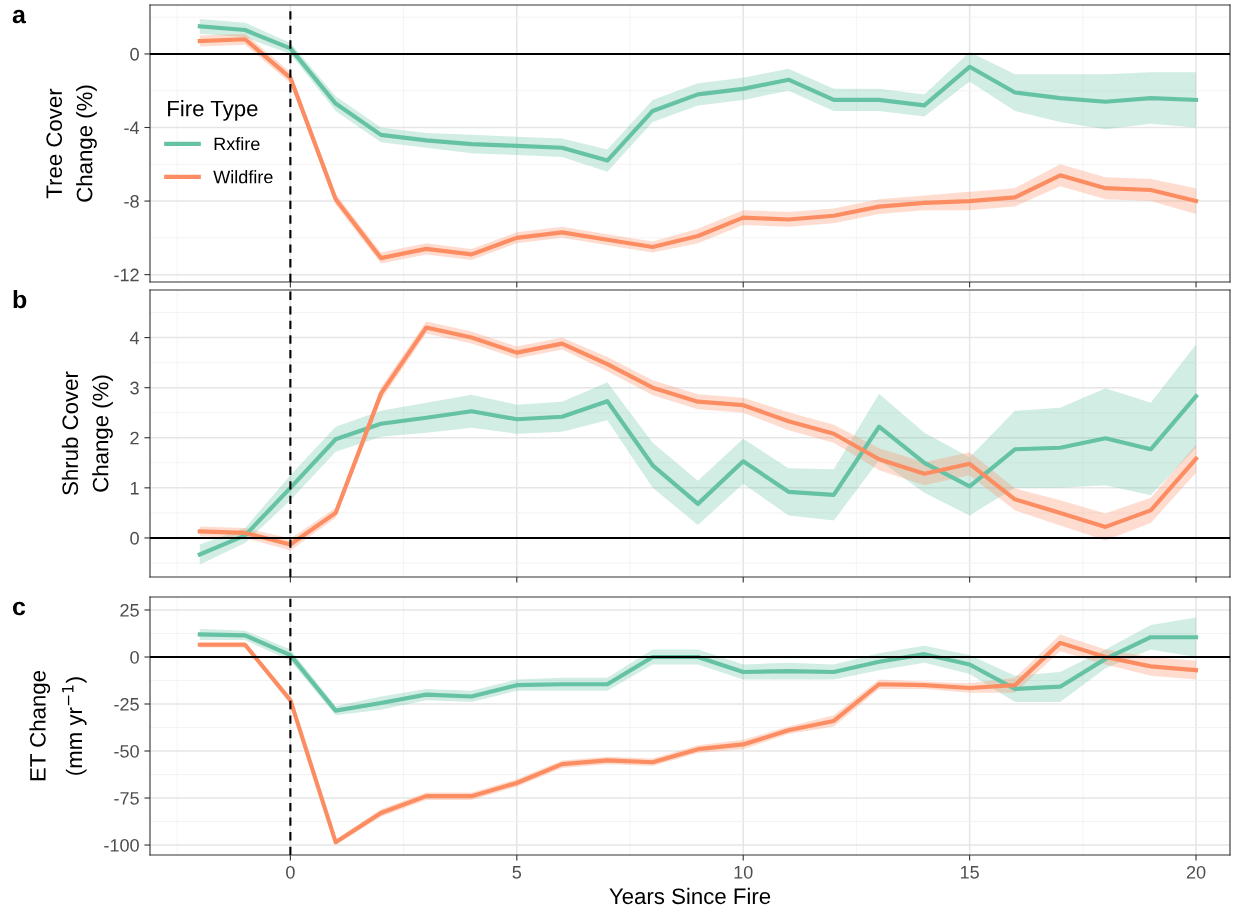 This screenshot has height=917, width=1239. Describe the element at coordinates (58, 725) in the screenshot. I see `y-axis-title: ET Change (mm yr$^{−1}$)` at that location.